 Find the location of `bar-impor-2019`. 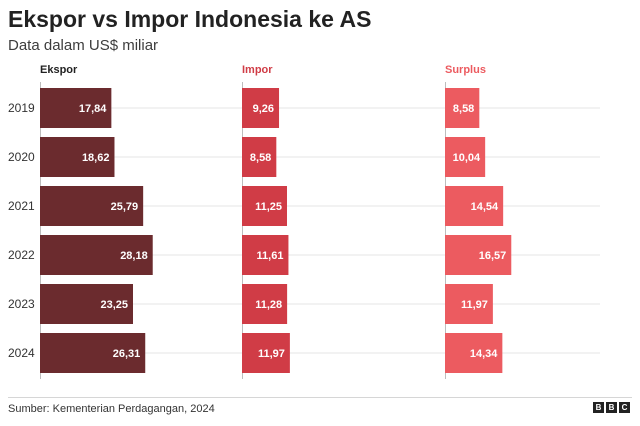

bar-impor-2019 is located at coordinates (261, 108).